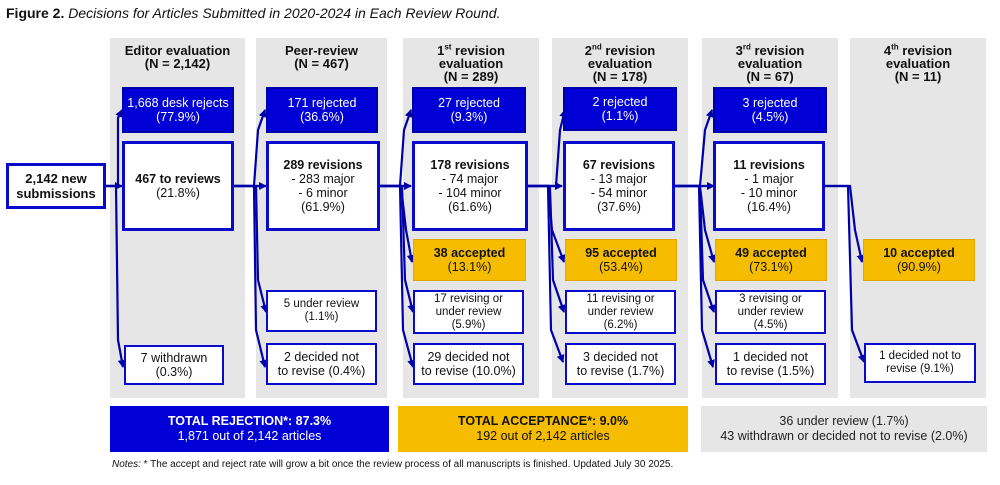  Describe the element at coordinates (695, 223) in the screenshot. I see `arrow-r2-to-accepted` at that location.